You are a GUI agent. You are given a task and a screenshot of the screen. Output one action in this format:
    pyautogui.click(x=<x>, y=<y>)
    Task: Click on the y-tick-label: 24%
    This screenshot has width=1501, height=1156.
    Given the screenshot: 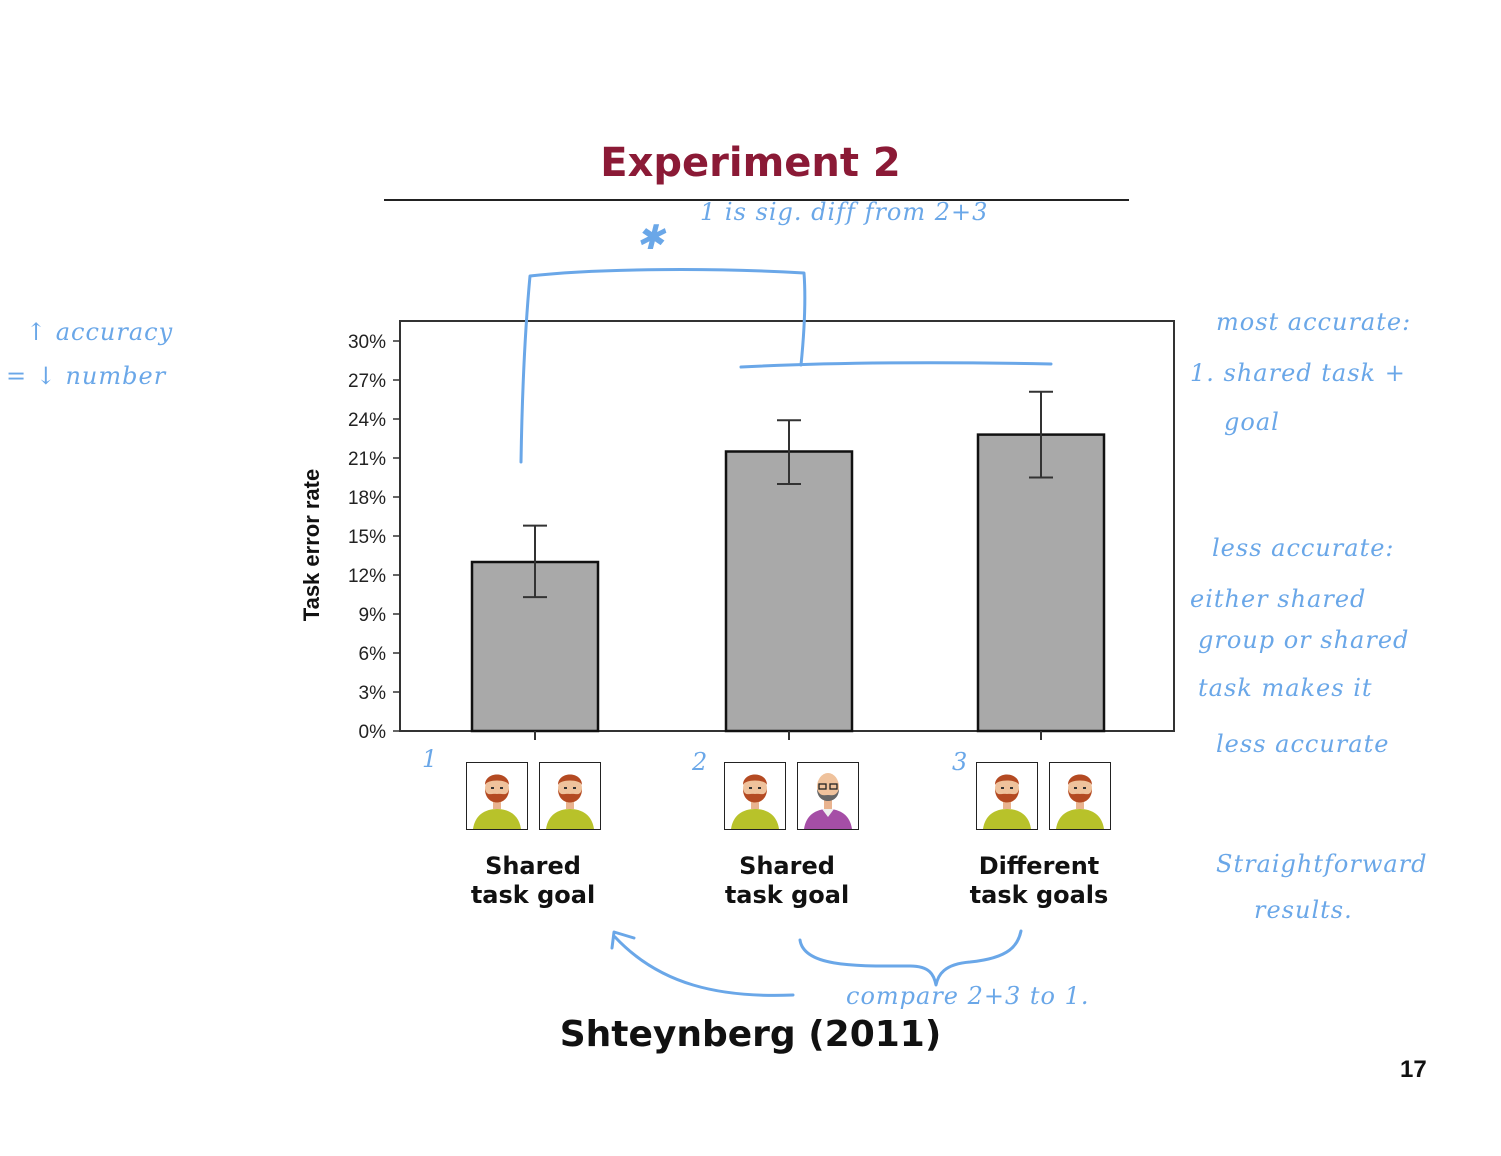 What is the action you would take?
    pyautogui.click(x=367, y=420)
    